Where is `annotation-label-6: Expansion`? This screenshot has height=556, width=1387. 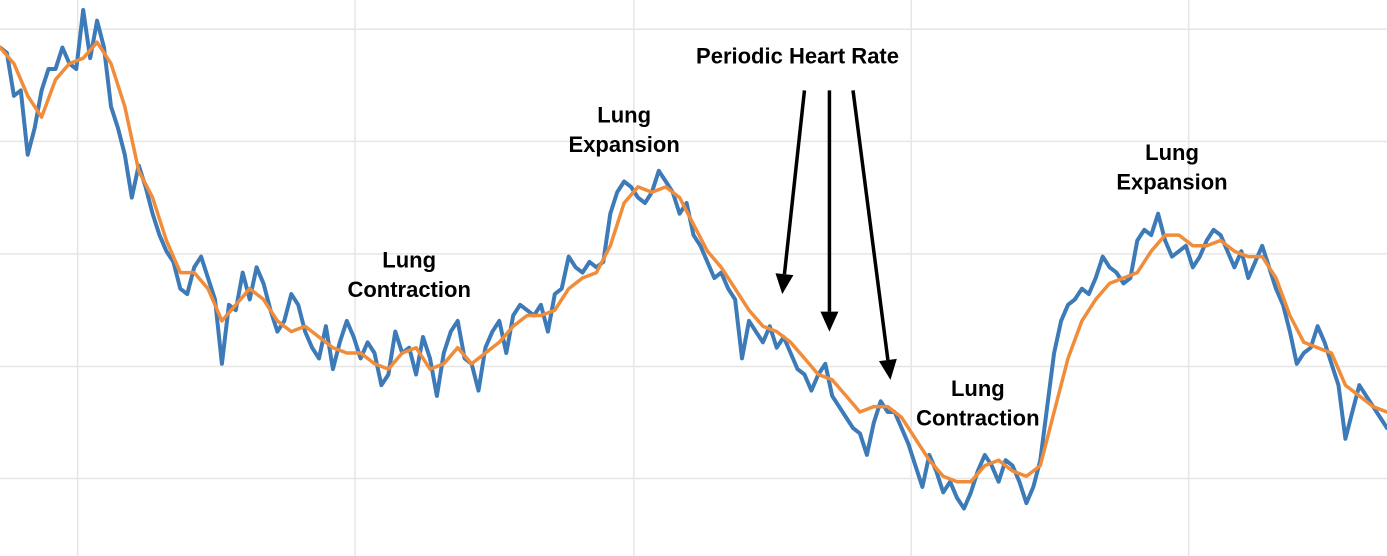
annotation-label-6: Expansion is located at coordinates (1171, 182).